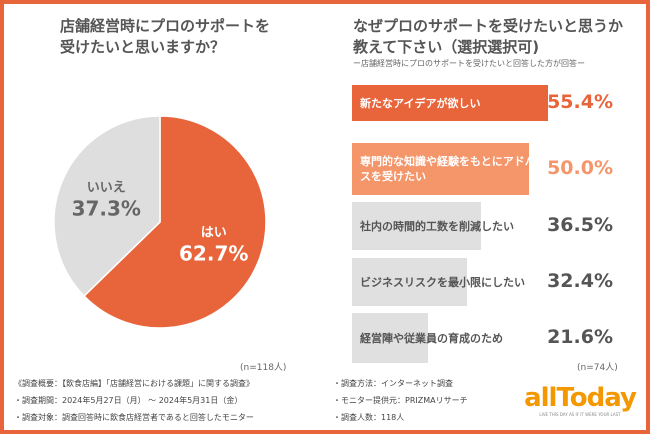 This screenshot has width=650, height=434. Describe the element at coordinates (488, 26) in the screenshot. I see `right-title-line1: なぜプロのサポートを受けたいと思うか` at that location.